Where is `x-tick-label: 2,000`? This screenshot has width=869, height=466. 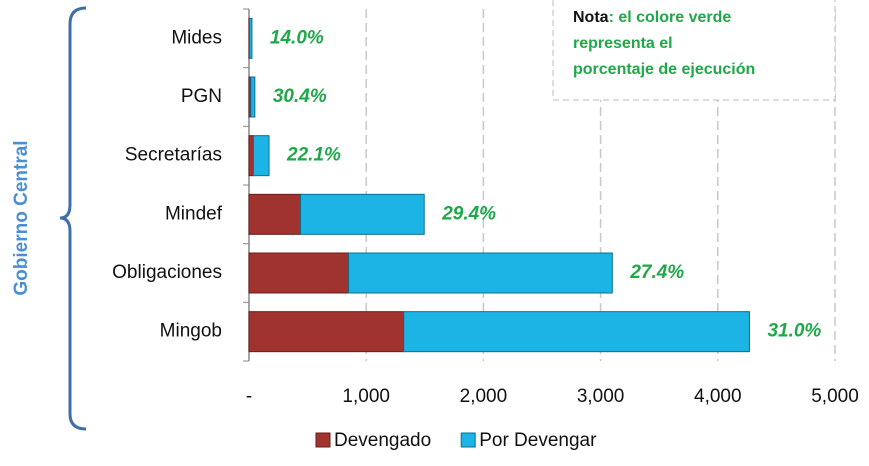 x-tick-label: 2,000 is located at coordinates (484, 396).